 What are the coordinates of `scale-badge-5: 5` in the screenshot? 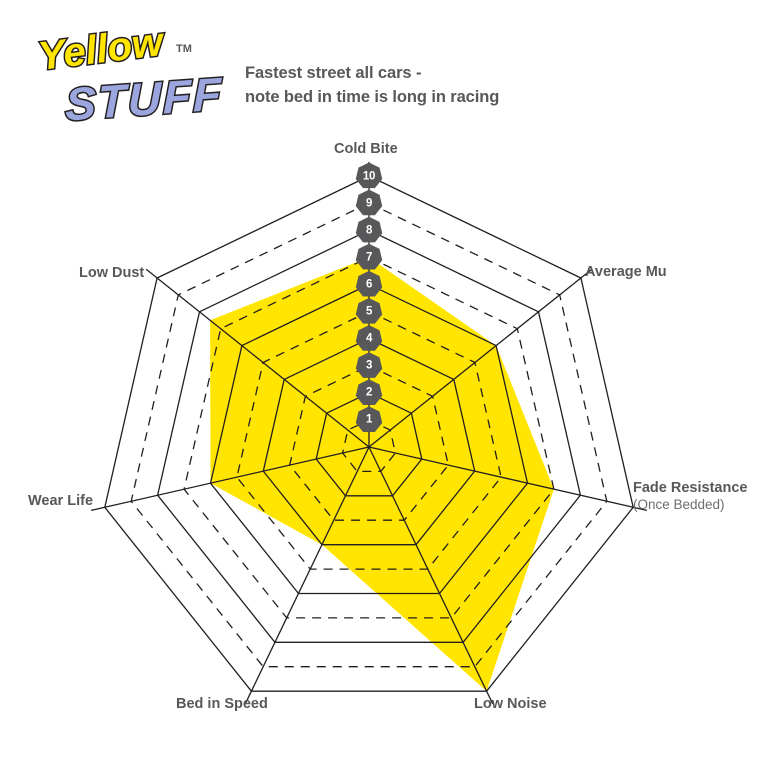 It's located at (369, 311).